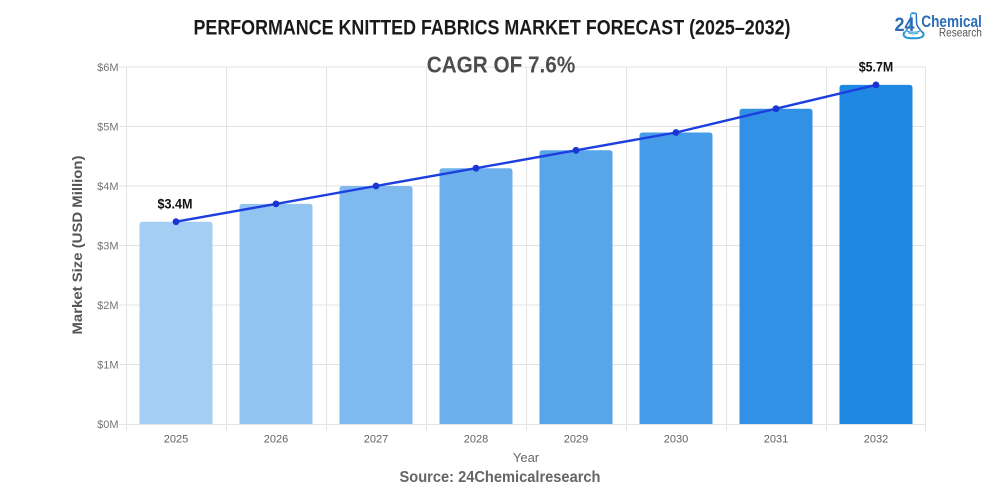 The width and height of the screenshot is (1000, 500). Describe the element at coordinates (476, 440) in the screenshot. I see `svg-text: 2028` at that location.